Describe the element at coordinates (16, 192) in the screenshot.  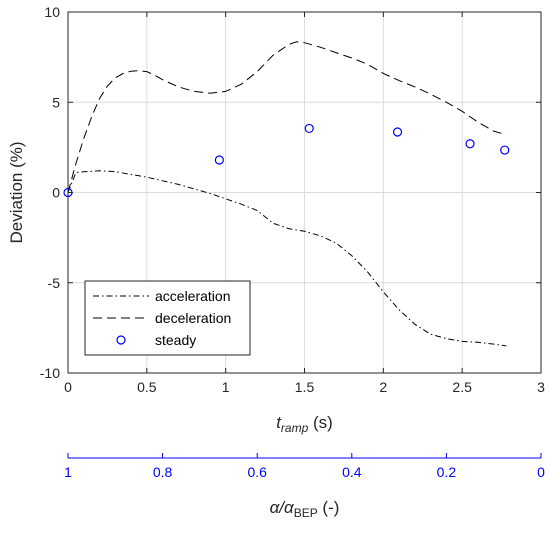
I see `y-axis-label: Deviation (%)` at that location.